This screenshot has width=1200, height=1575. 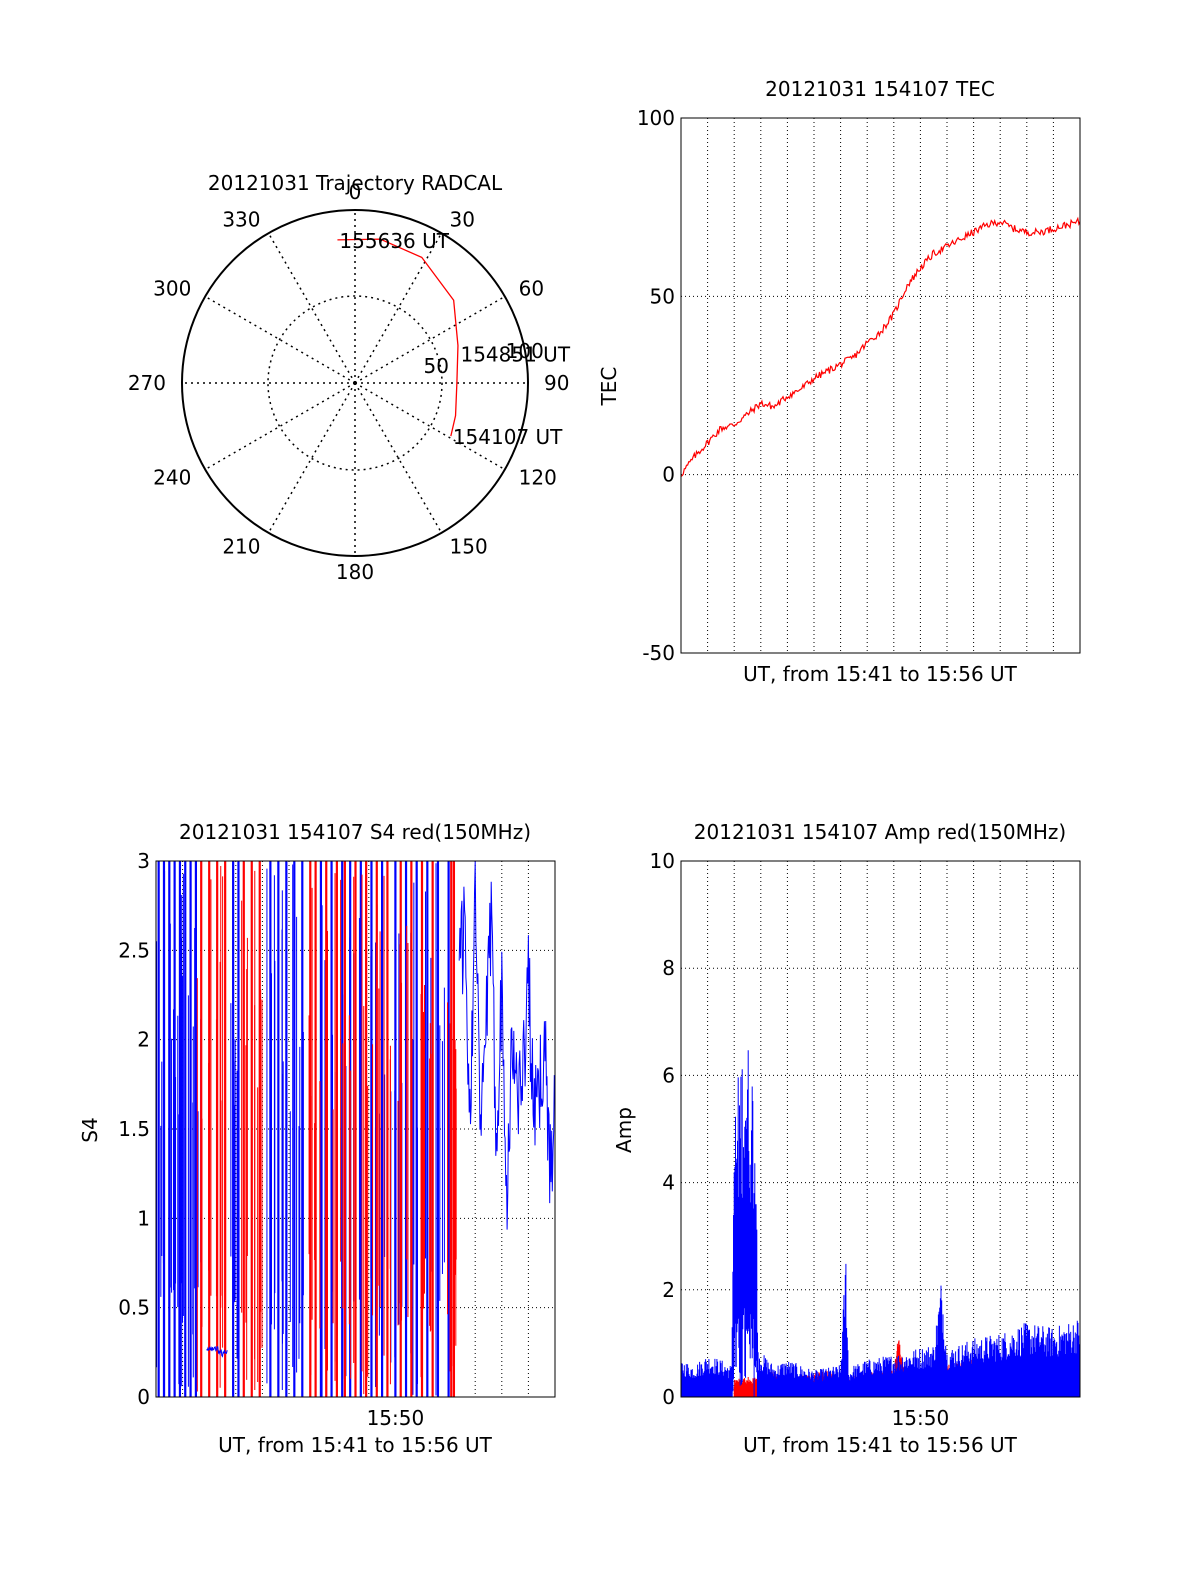 I want to click on polar-azimuth-label: 270, so click(x=147, y=383).